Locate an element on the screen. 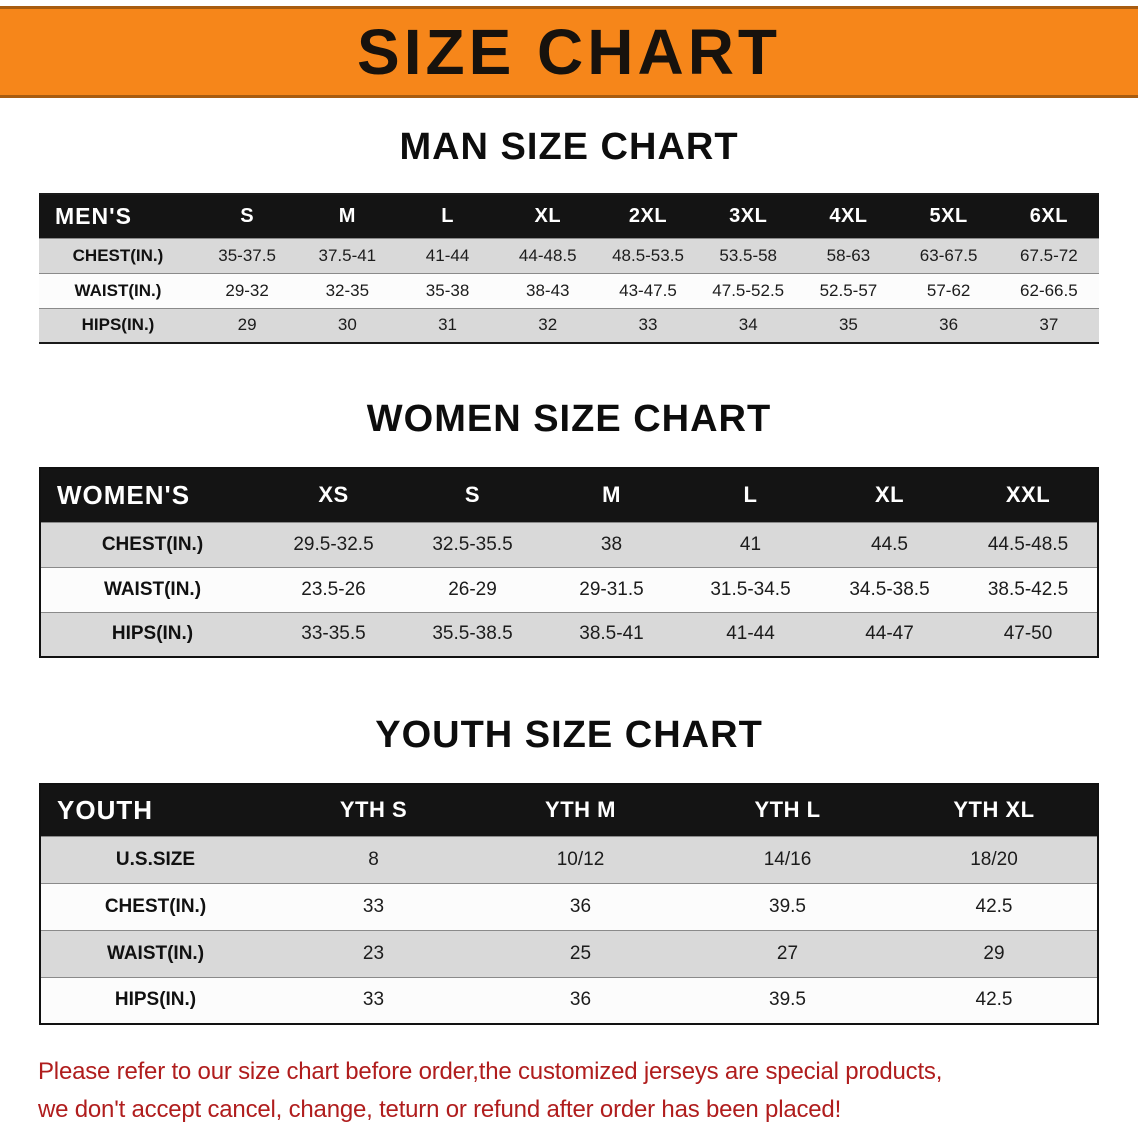 The width and height of the screenshot is (1138, 1138). size-value: 30 is located at coordinates (347, 325).